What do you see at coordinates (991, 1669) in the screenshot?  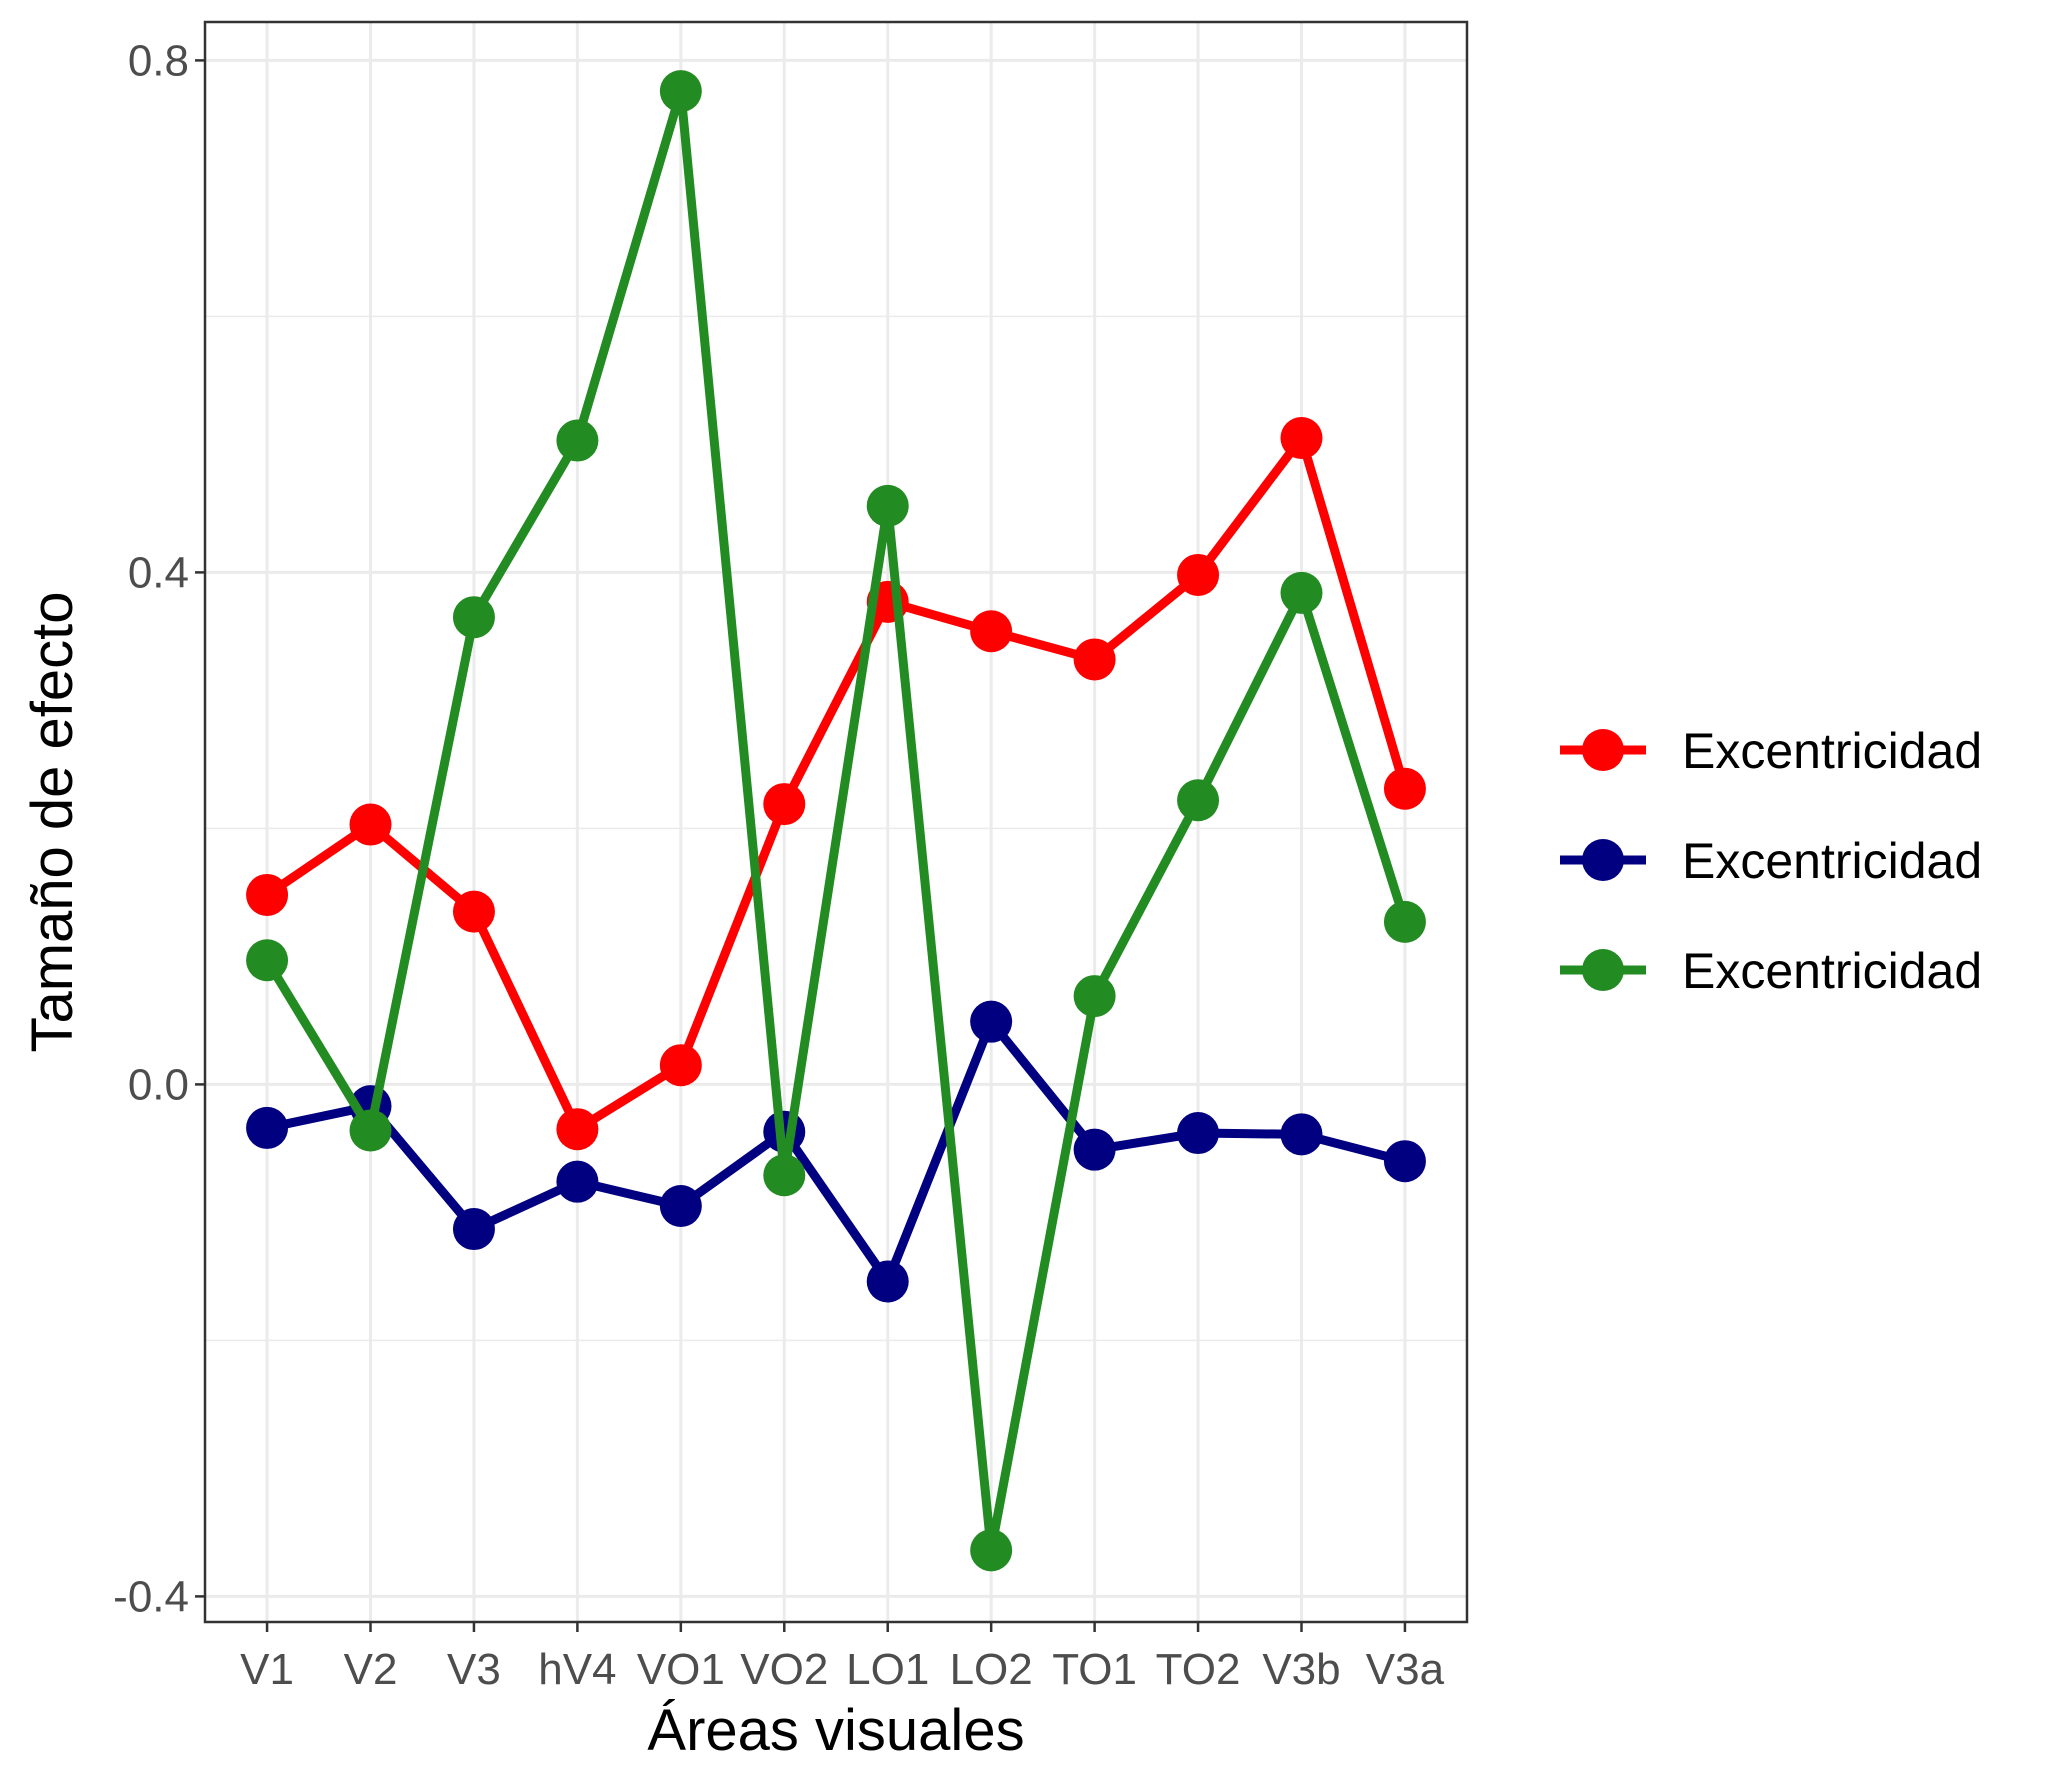 I see `x-tick-label: LO2` at bounding box center [991, 1669].